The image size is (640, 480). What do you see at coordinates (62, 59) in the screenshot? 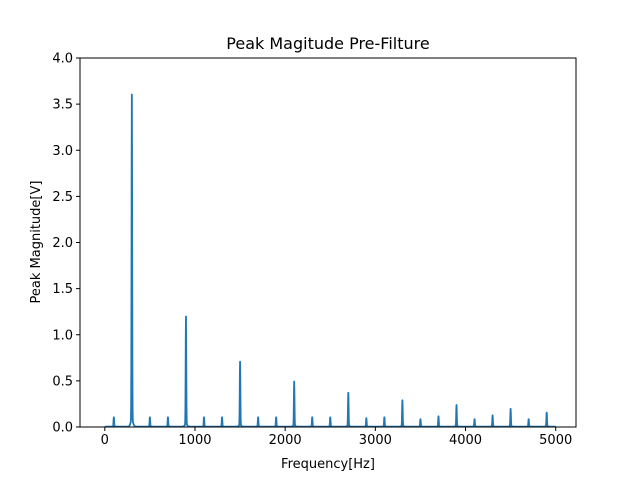
I see `y-tick-label: 4.0` at bounding box center [62, 59].